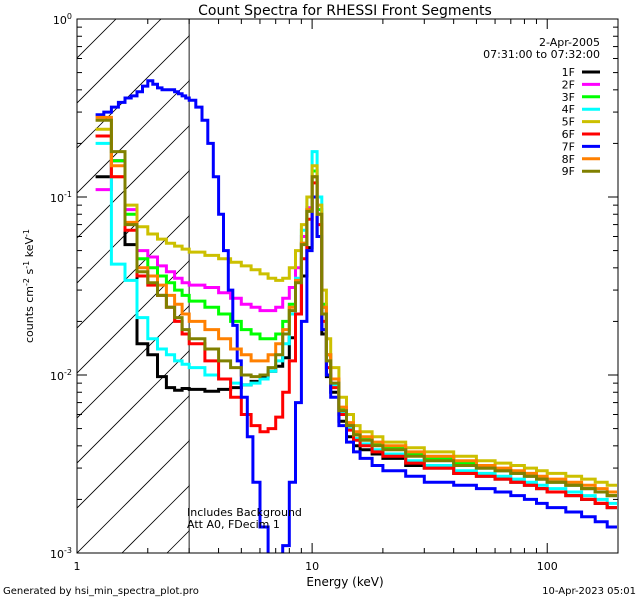 The width and height of the screenshot is (640, 600). What do you see at coordinates (568, 134) in the screenshot?
I see `legend-label-6F: 6F` at bounding box center [568, 134].